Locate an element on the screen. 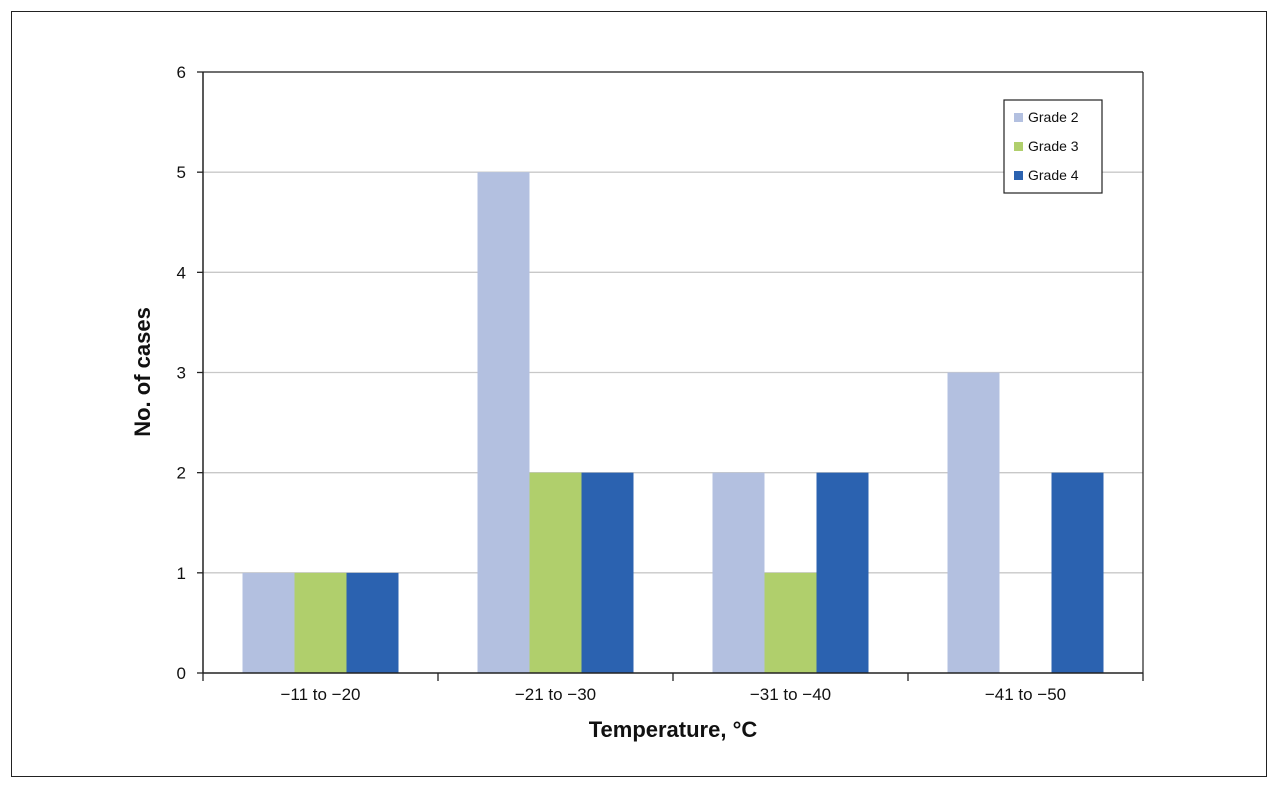 The image size is (1280, 791). y-tick-labels: 0 1 2 3 4 5 6 is located at coordinates (181, 373).